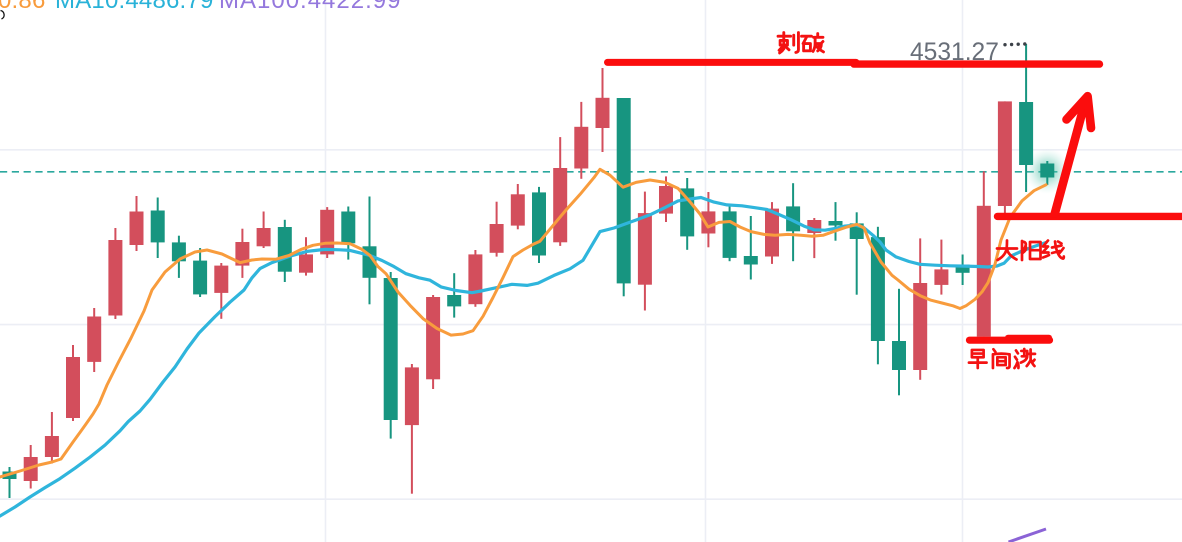  What do you see at coordinates (310, 7) in the screenshot?
I see `svg-text: MA100.4422.99` at bounding box center [310, 7].